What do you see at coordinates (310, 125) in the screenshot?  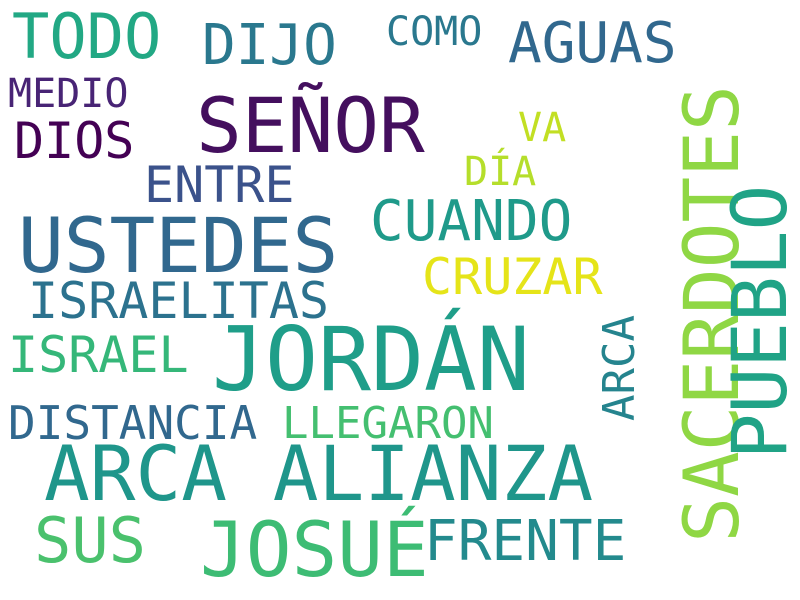 I see `word-senor: SEÑOR` at bounding box center [310, 125].